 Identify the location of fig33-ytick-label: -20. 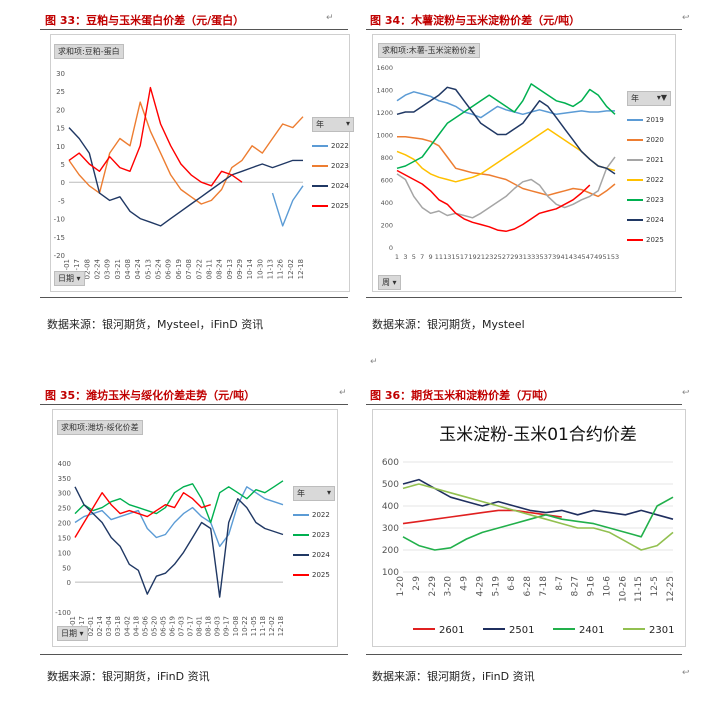
(59, 256).